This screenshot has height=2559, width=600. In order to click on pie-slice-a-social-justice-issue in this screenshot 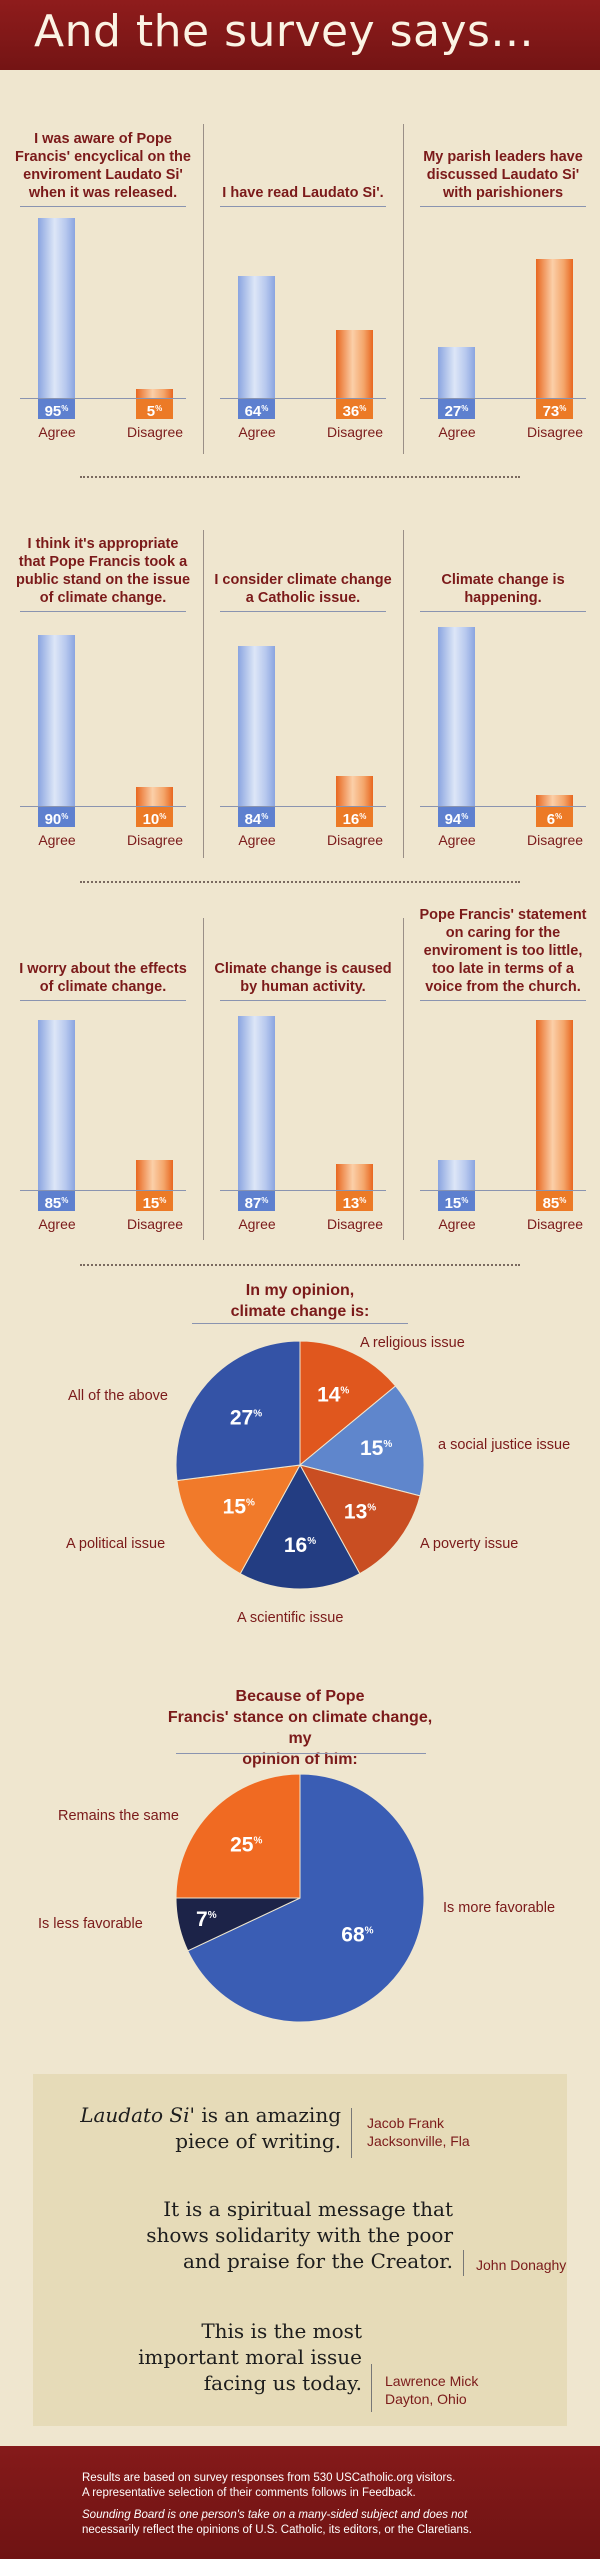, I will do `click(361, 1441)`.